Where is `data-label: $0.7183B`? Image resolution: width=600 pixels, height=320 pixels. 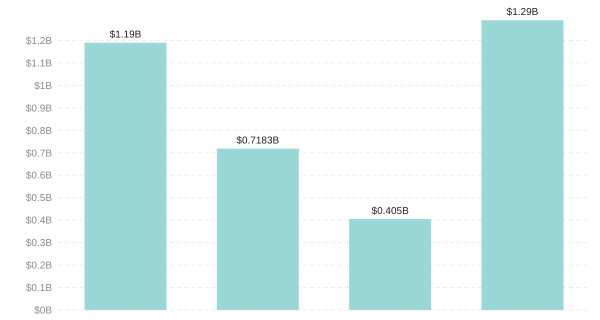 data-label: $0.7183B is located at coordinates (258, 141).